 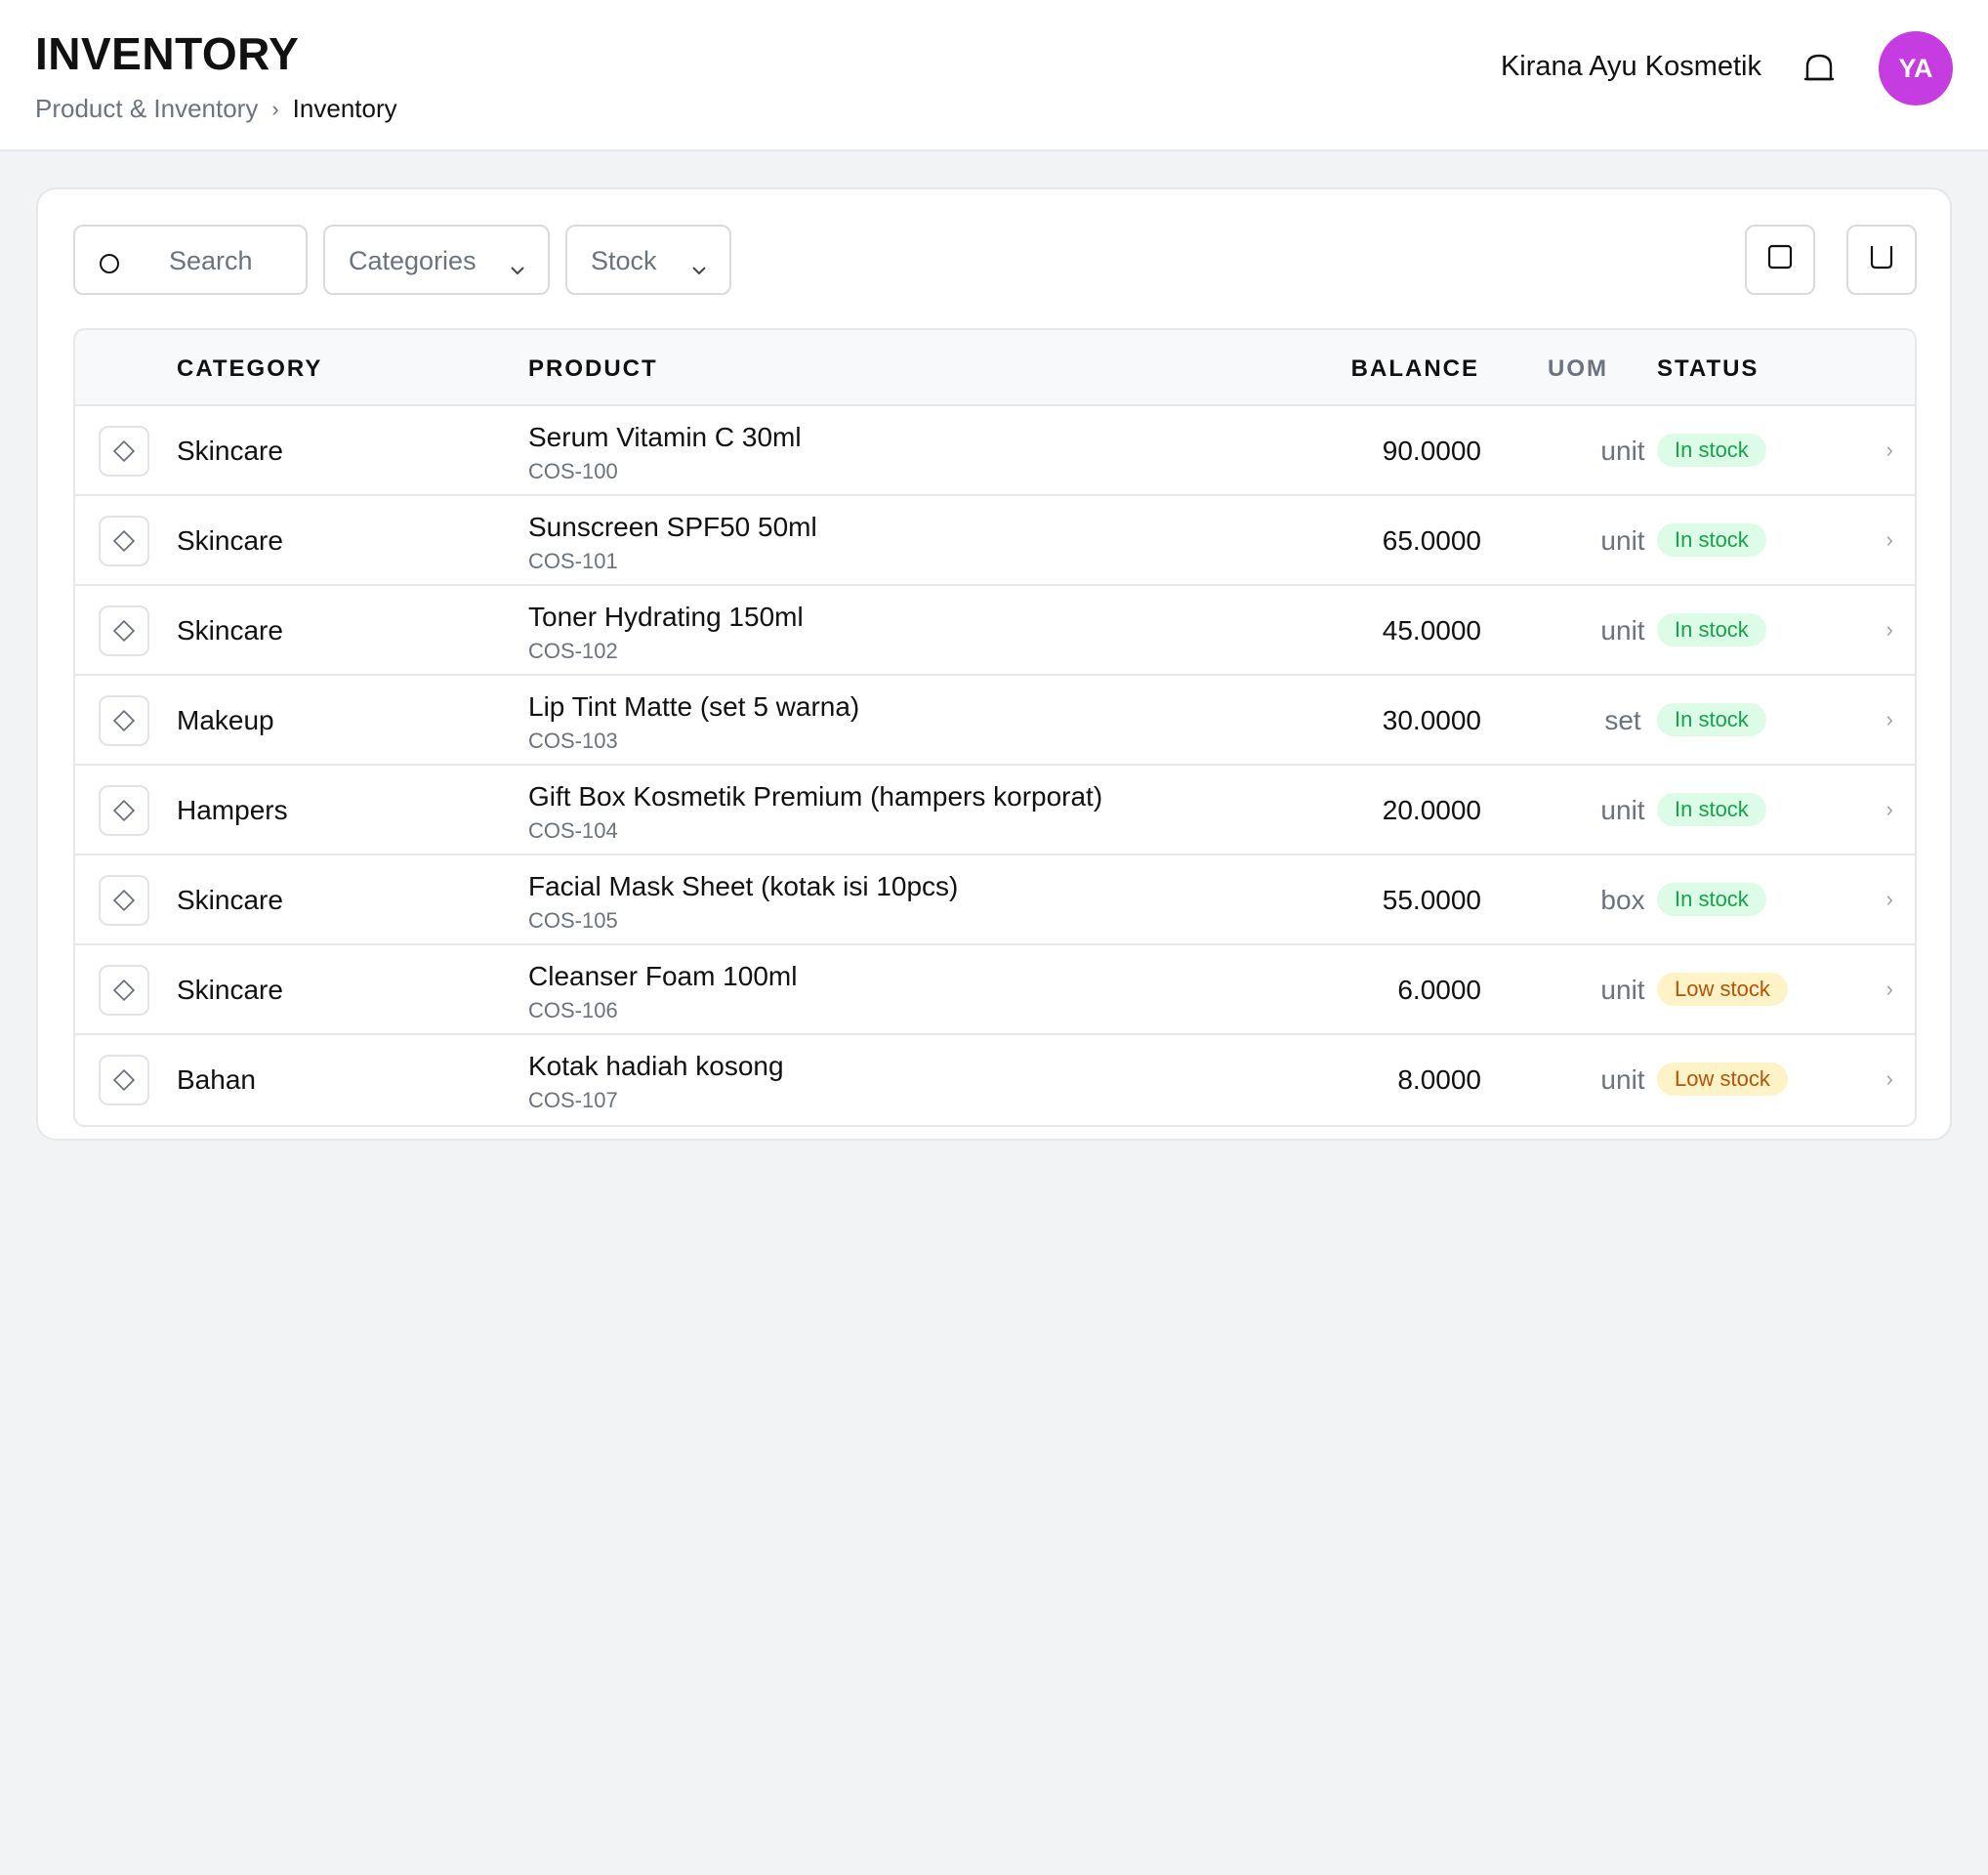 I want to click on breadcrumb-current: Inventory, so click(x=344, y=108).